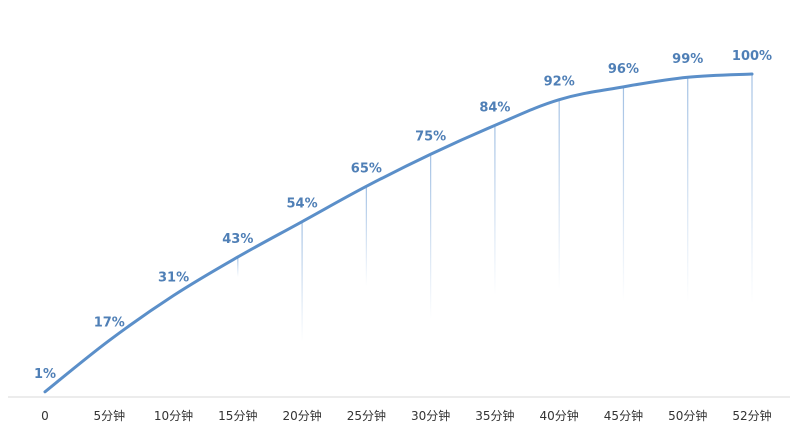 The height and width of the screenshot is (434, 800). Describe the element at coordinates (623, 69) in the screenshot. I see `data-label: 96%` at that location.